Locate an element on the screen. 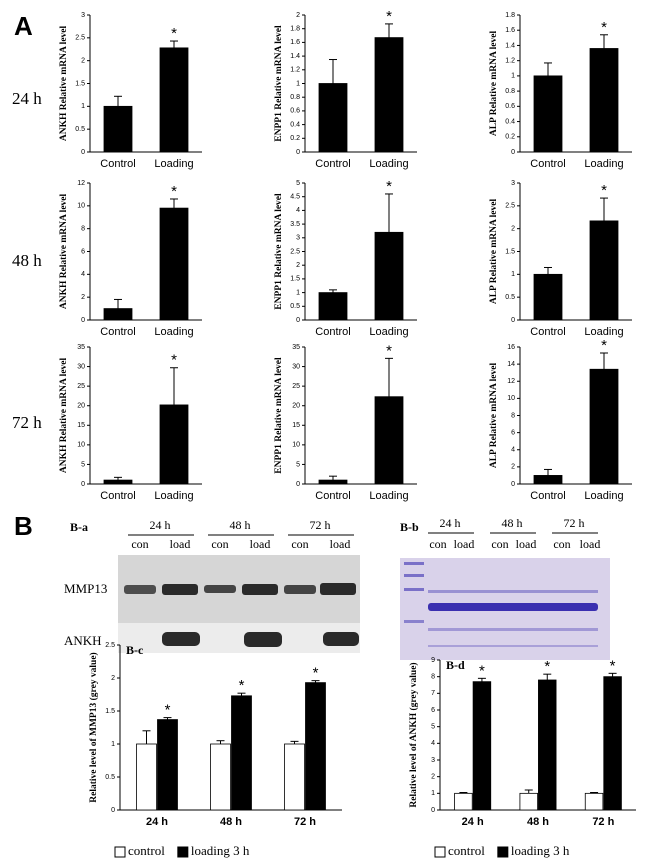 This screenshot has height=868, width=651. x-tick-label: 24 h is located at coordinates (473, 822).